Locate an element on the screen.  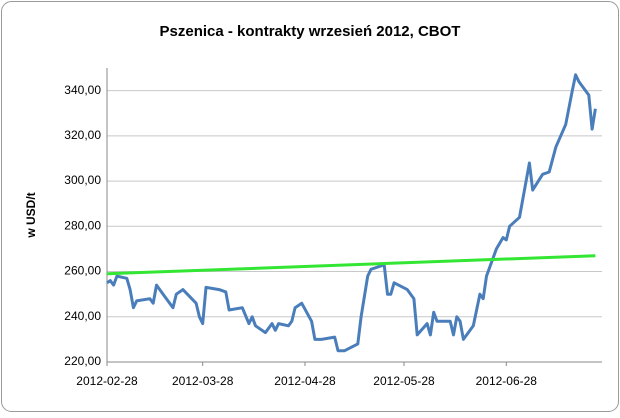
y-tick-label: 300,00 is located at coordinates (82, 180).